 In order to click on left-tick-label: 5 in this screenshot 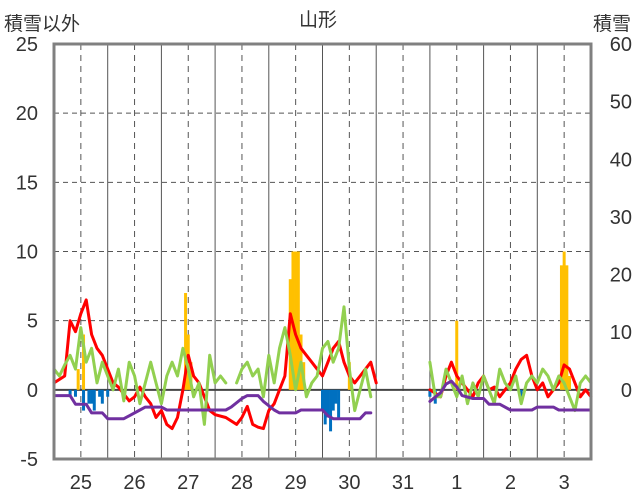, I will do `click(32, 322)`.